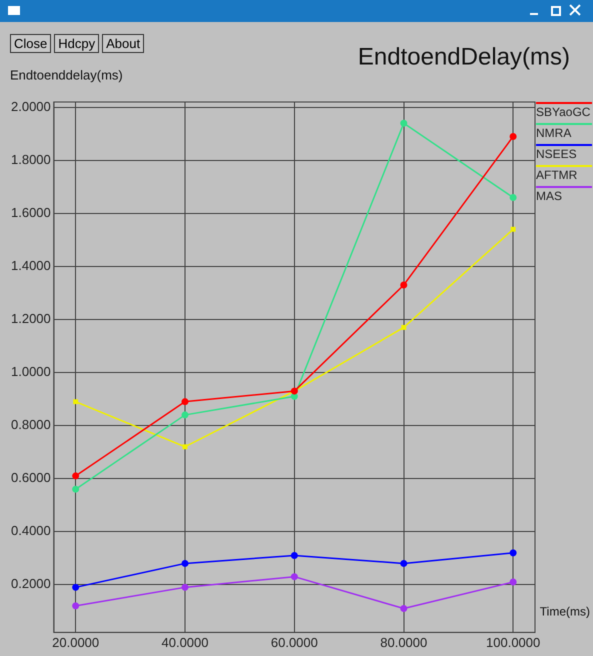 This screenshot has width=593, height=656. Describe the element at coordinates (564, 131) in the screenshot. I see `legend-label: NMRA` at that location.